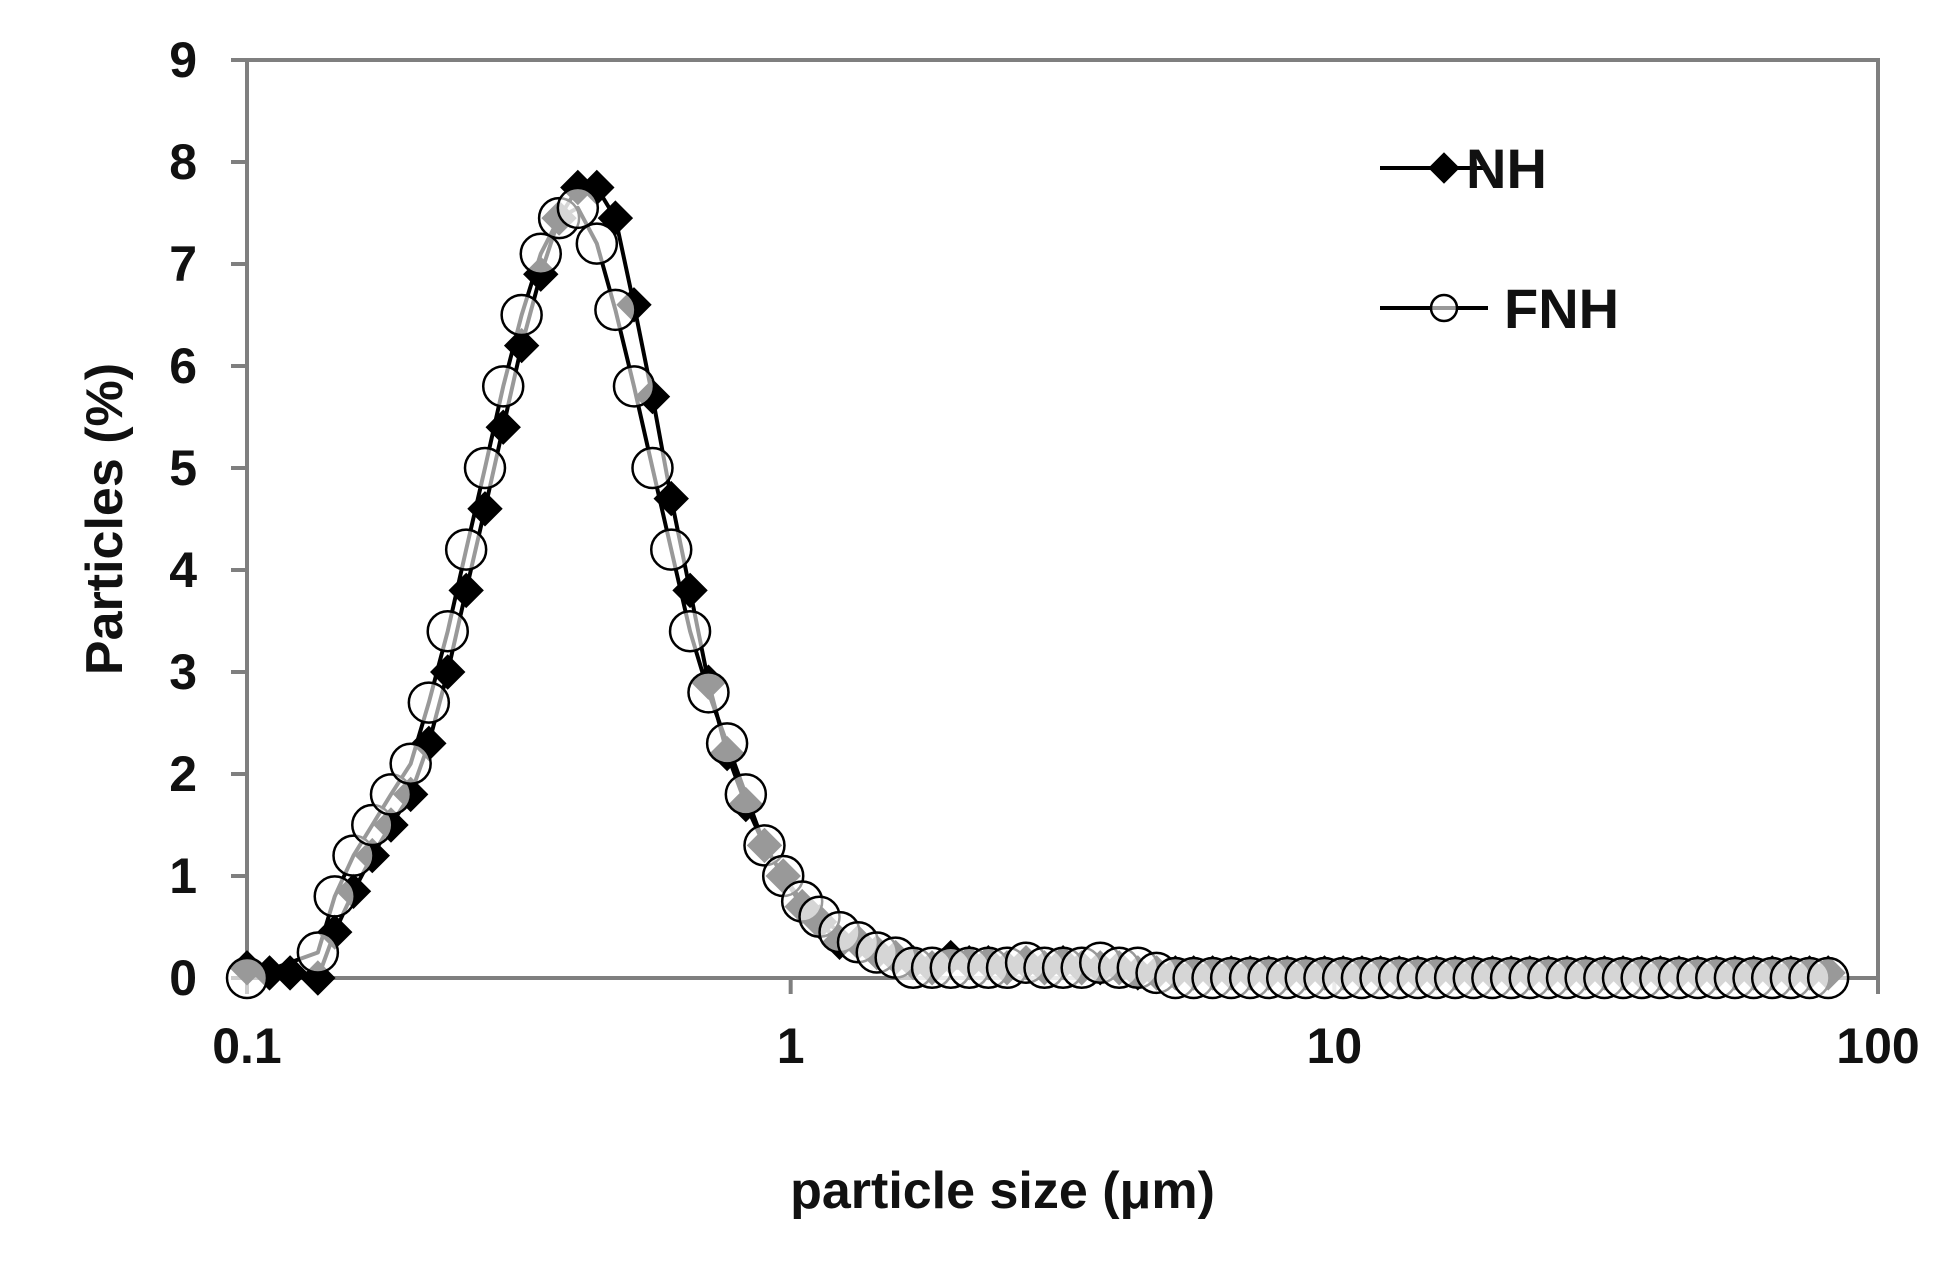  I want to click on legend-label-nh: NH, so click(1506, 168).